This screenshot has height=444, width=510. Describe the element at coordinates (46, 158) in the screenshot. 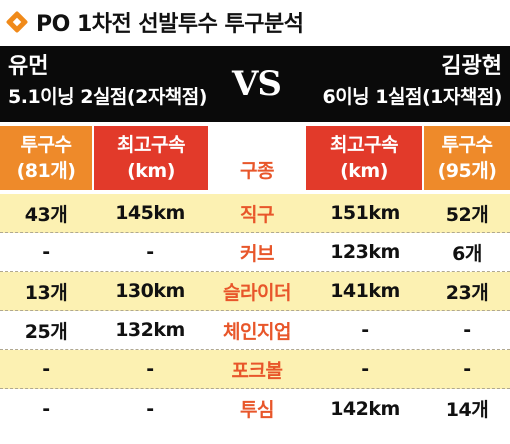

I see `col-left-count: 투구수 (81개)` at that location.